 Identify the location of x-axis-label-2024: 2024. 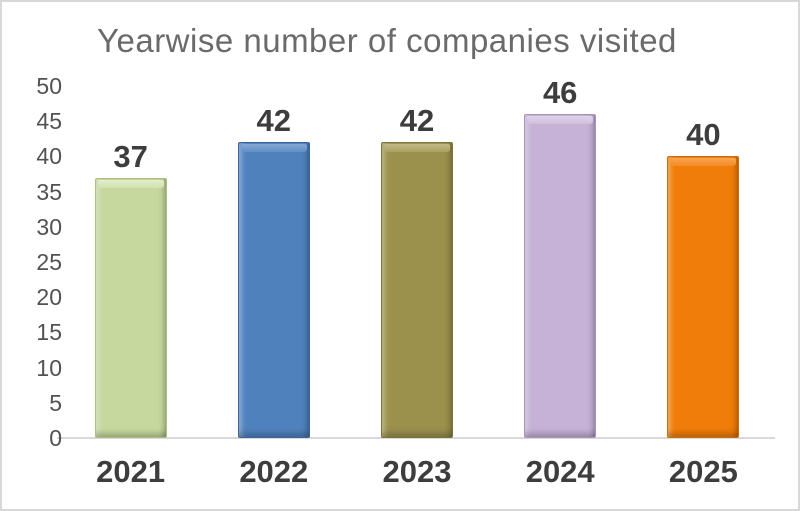
(560, 471).